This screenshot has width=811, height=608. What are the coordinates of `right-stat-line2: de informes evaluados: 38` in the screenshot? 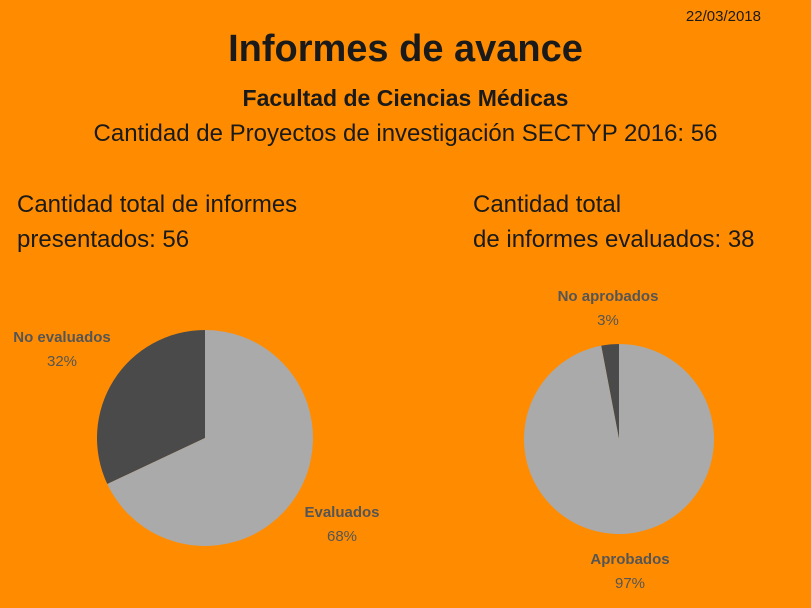 It's located at (614, 239).